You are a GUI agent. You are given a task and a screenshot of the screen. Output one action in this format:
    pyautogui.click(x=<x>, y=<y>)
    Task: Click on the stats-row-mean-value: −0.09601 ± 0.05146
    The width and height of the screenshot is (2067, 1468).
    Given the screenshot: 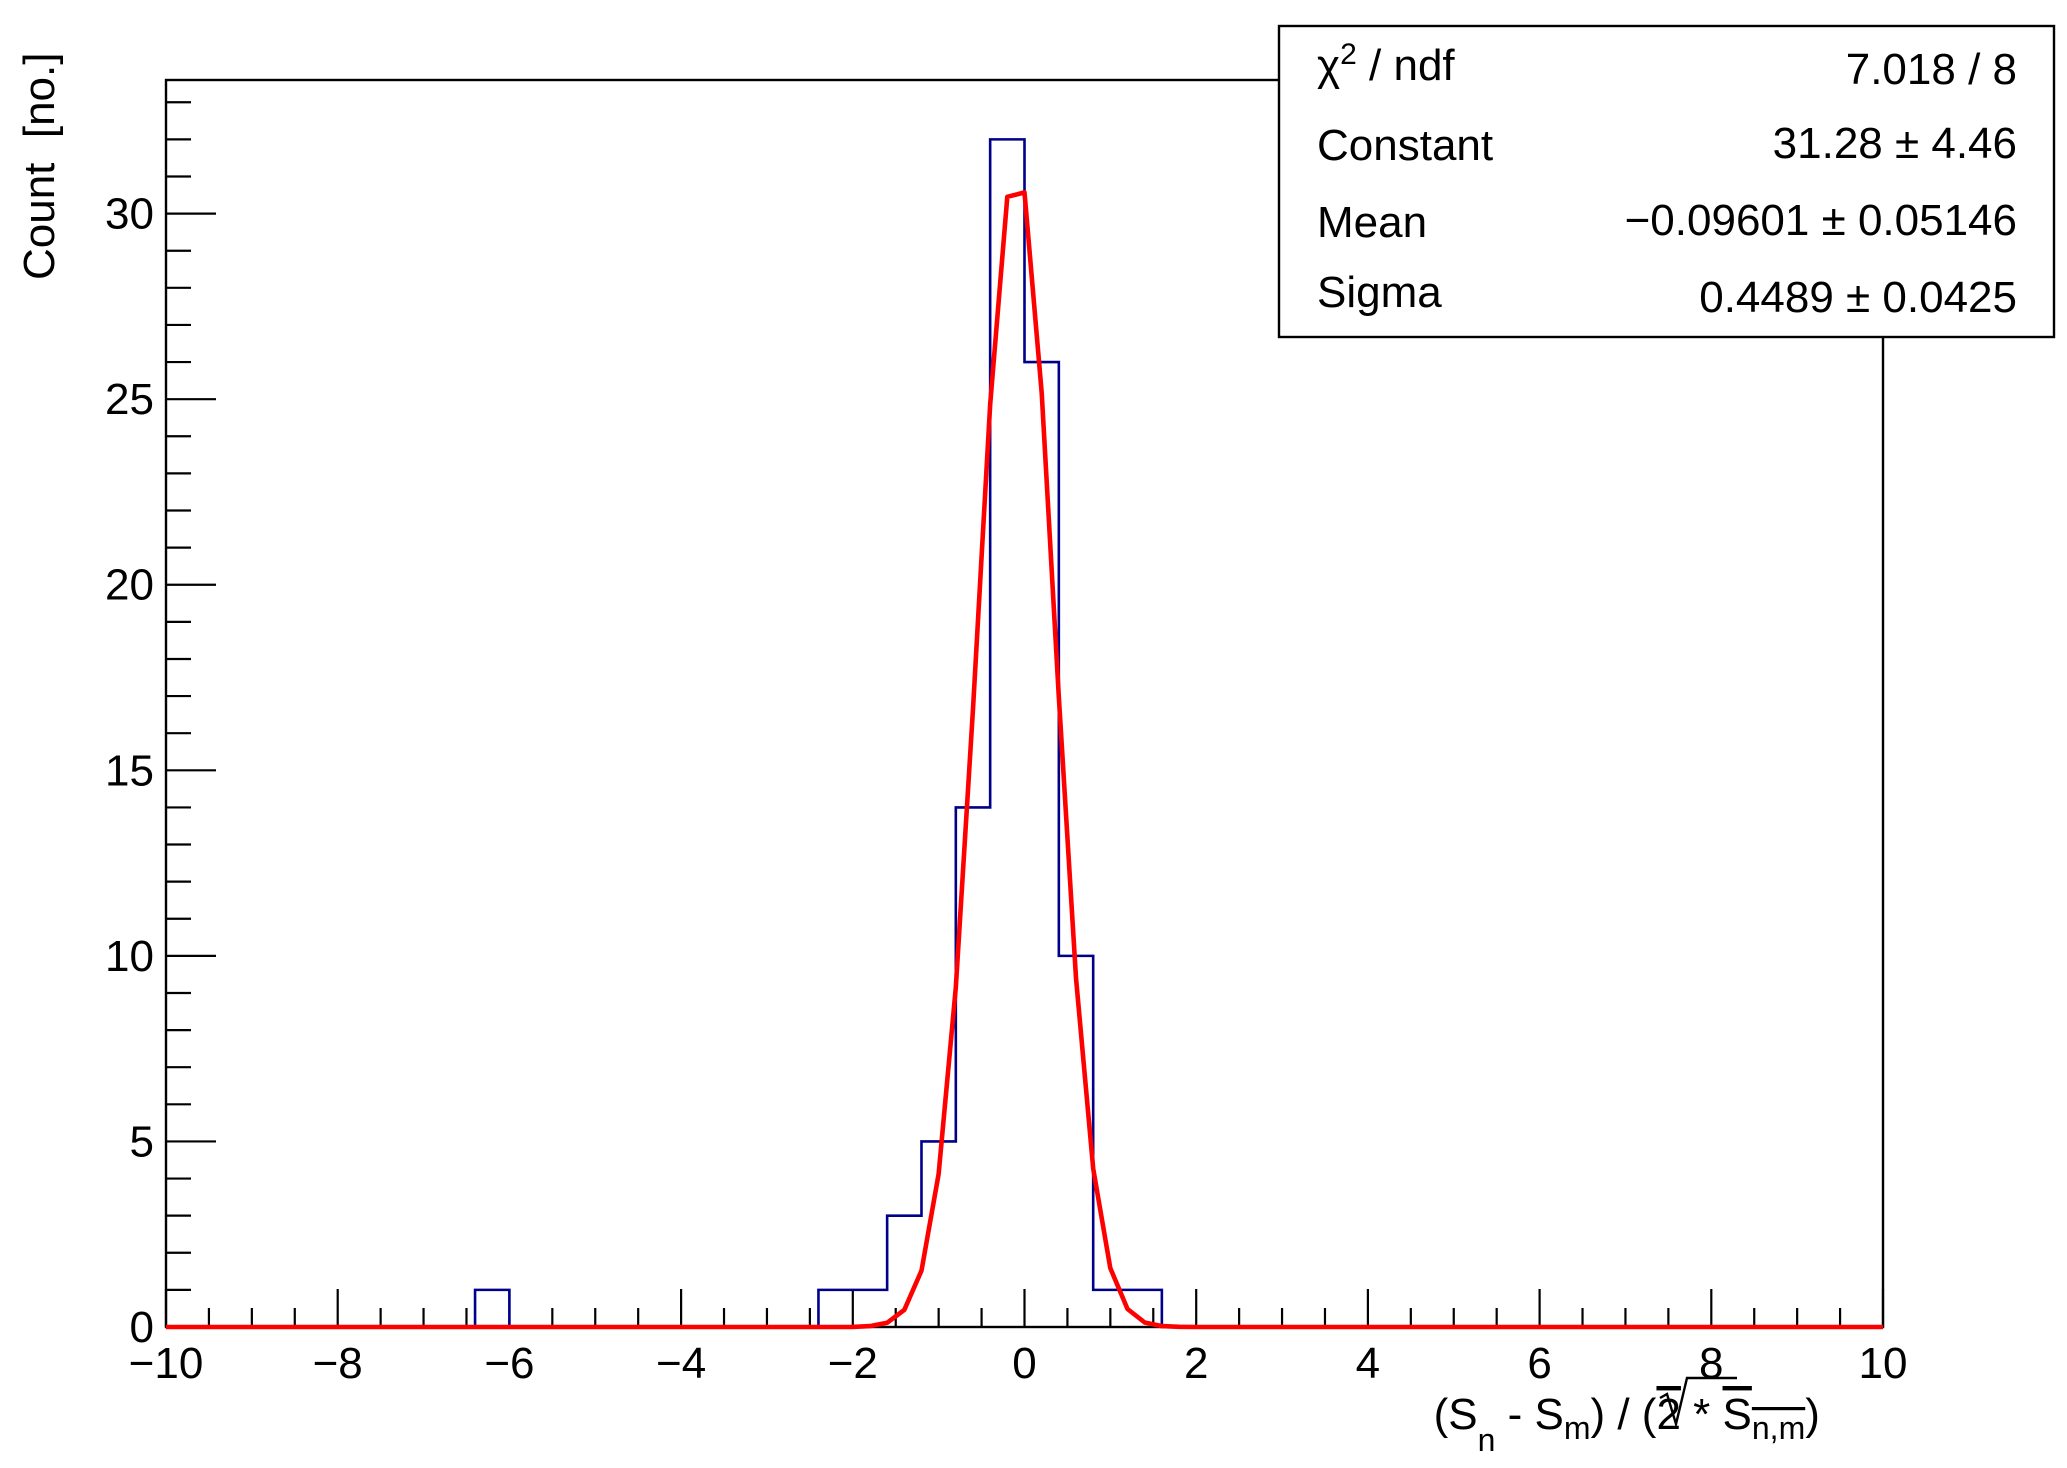 What is the action you would take?
    pyautogui.click(x=1821, y=220)
    